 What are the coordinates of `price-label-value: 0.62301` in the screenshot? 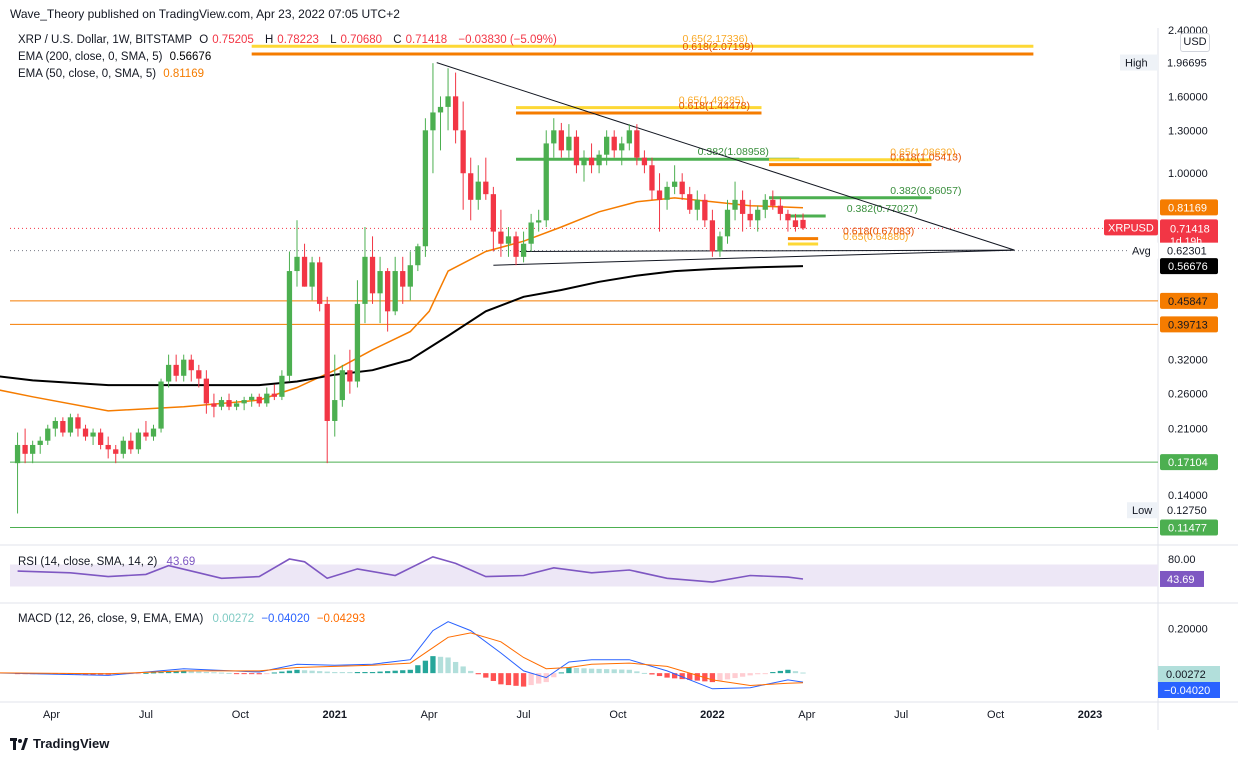 It's located at (1187, 252).